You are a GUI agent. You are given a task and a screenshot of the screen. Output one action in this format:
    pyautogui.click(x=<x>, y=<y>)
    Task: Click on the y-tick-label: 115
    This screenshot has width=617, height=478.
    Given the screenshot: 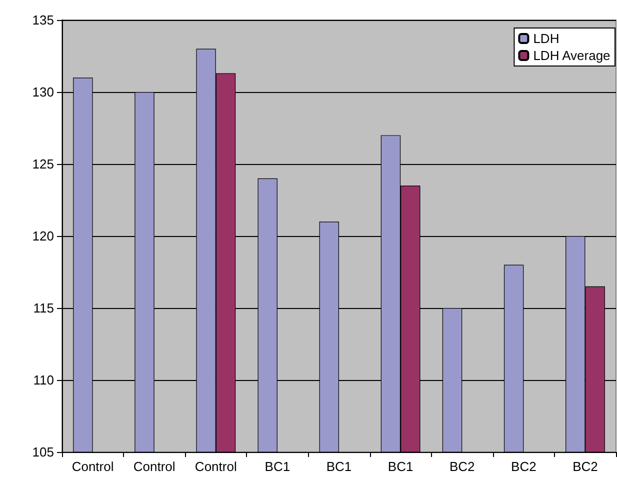 What is the action you would take?
    pyautogui.click(x=43, y=308)
    